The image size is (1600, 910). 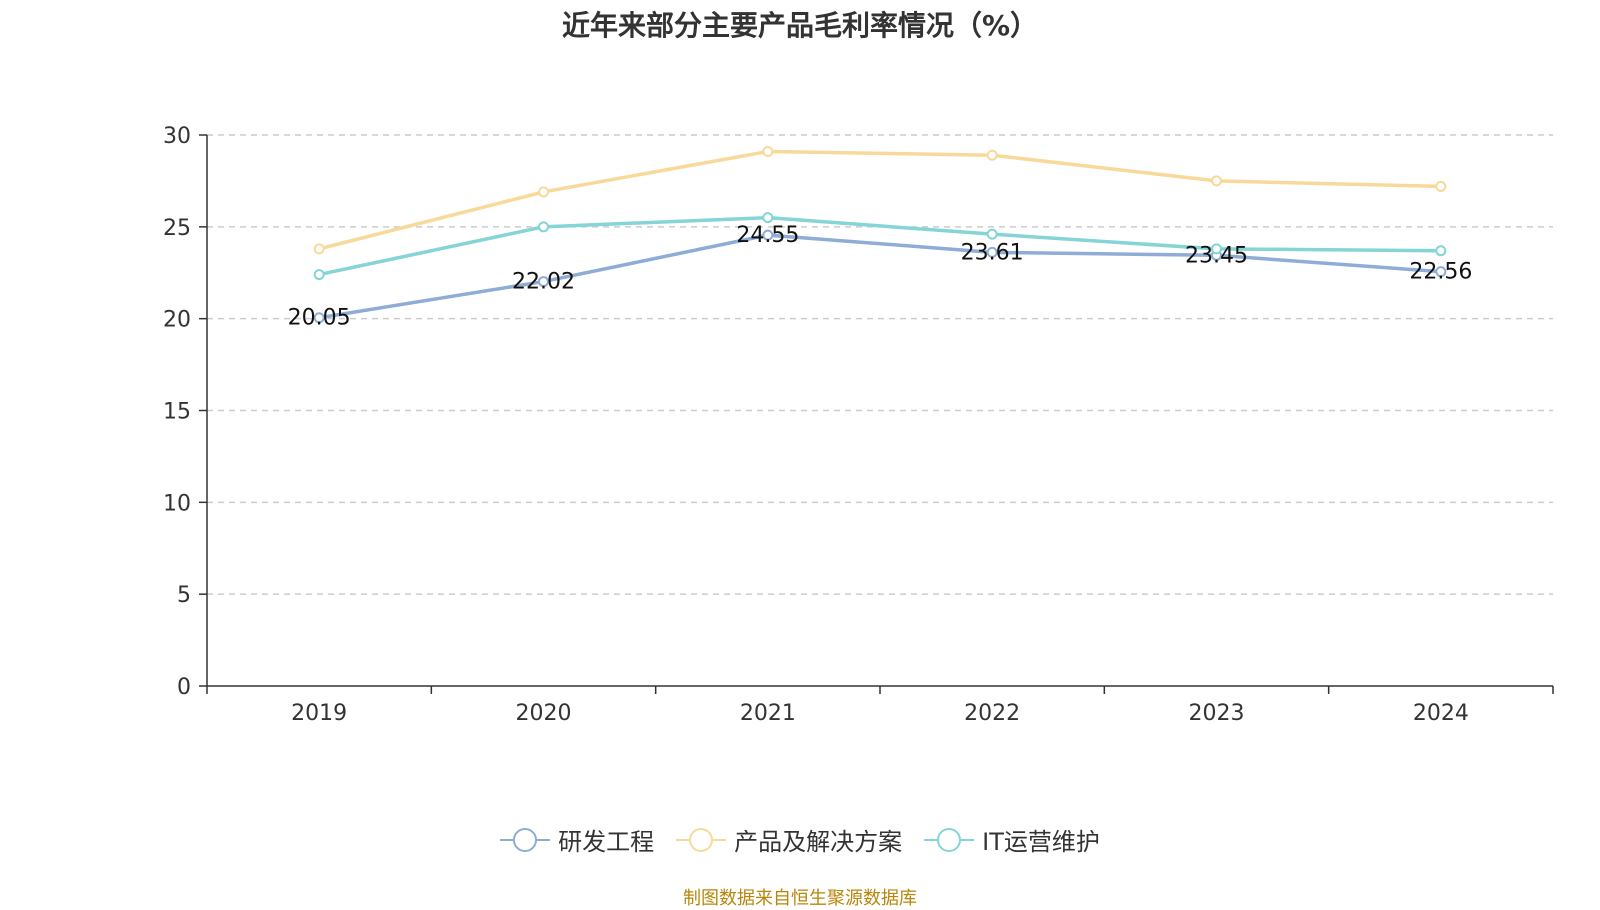 What do you see at coordinates (992, 713) in the screenshot?
I see `x-tick-label: 2022` at bounding box center [992, 713].